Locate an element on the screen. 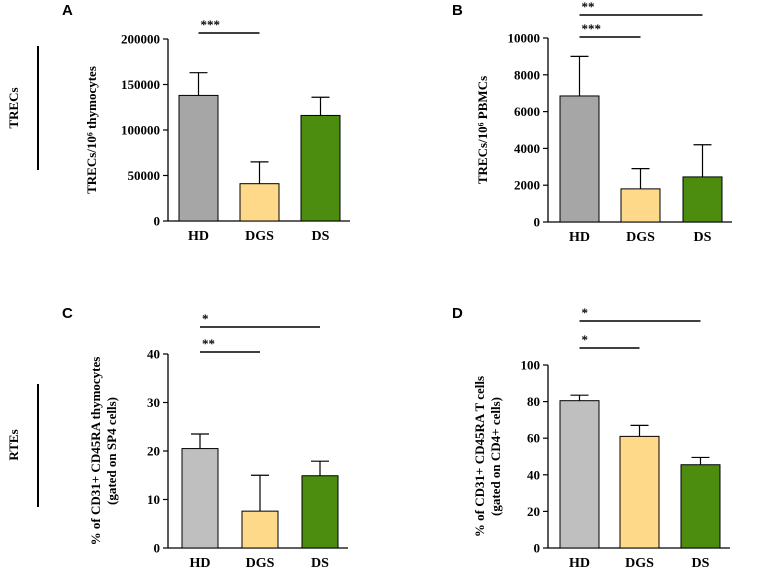 The width and height of the screenshot is (765, 574). y-tick-label: 6000 is located at coordinates (527, 111).